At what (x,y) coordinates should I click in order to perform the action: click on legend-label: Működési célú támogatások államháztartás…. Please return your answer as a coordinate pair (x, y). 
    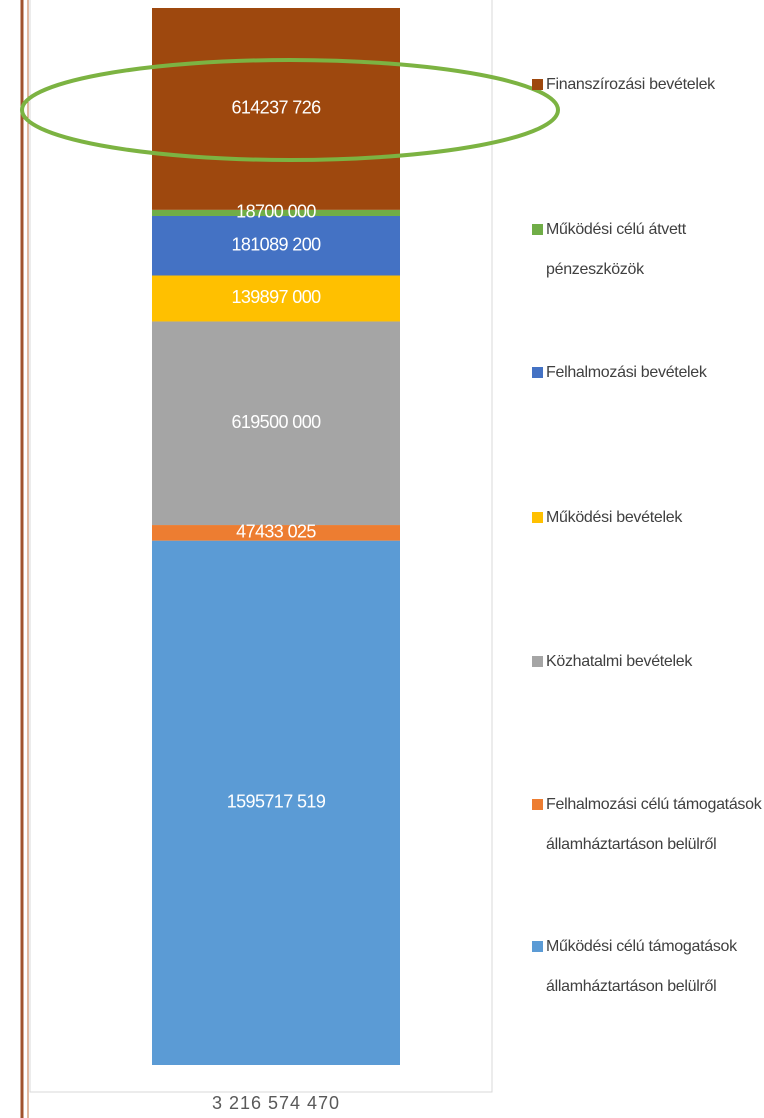
    Looking at the image, I should click on (641, 966).